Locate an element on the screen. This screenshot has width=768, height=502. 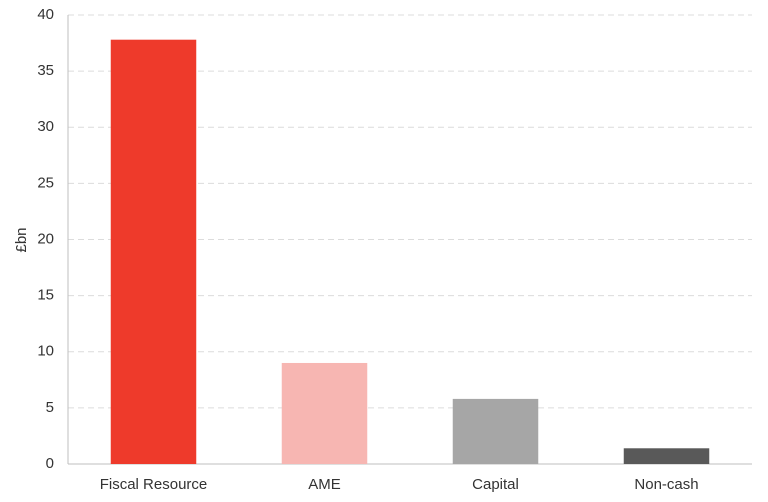
x-tick-label: Capital is located at coordinates (495, 484).